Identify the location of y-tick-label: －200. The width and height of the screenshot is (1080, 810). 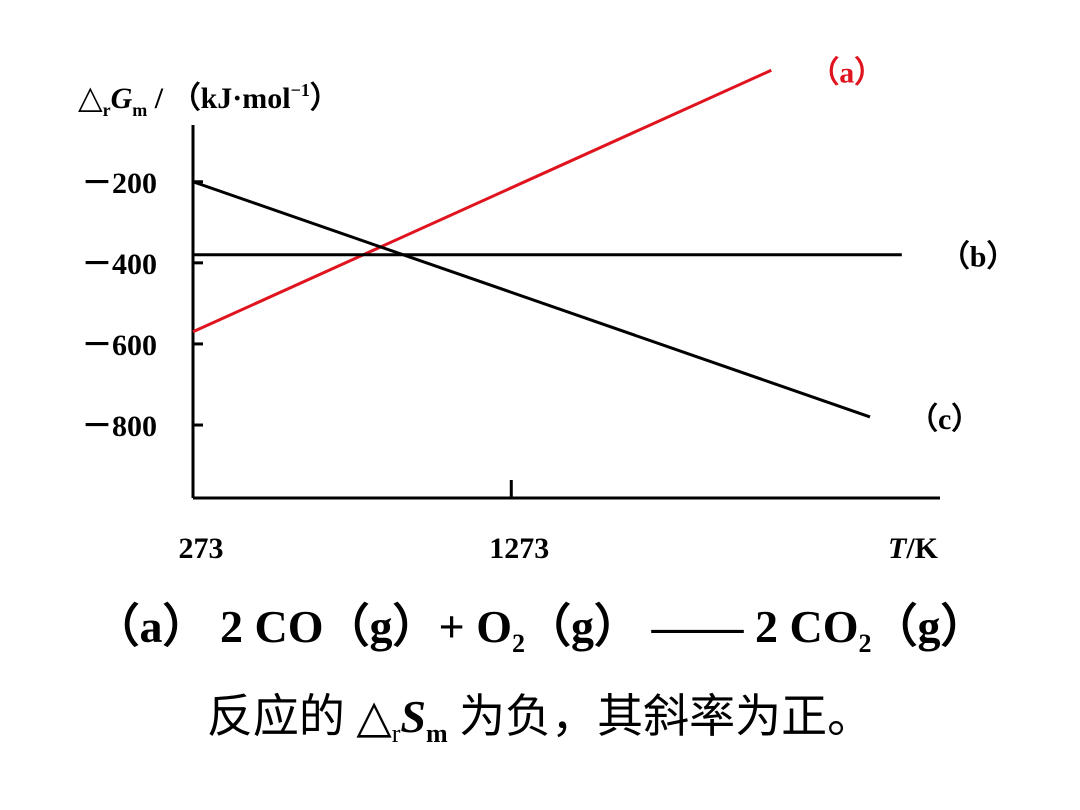
(119, 183).